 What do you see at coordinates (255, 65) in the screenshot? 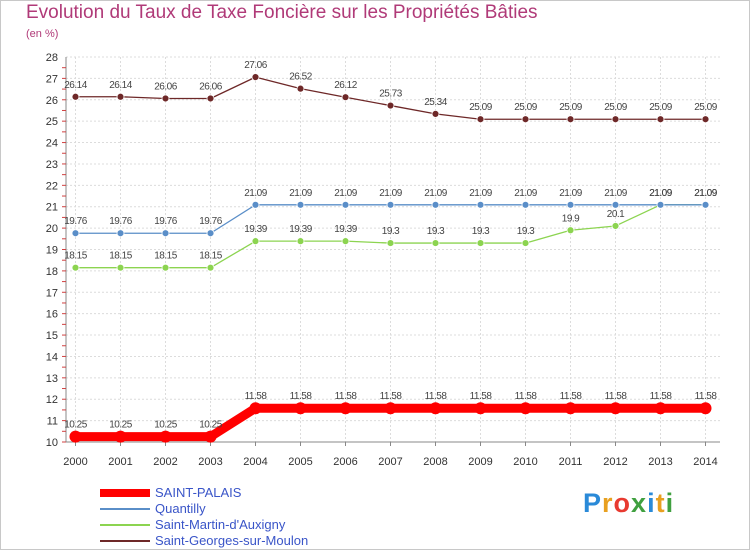
I see `data-label: 27.06` at bounding box center [255, 65].